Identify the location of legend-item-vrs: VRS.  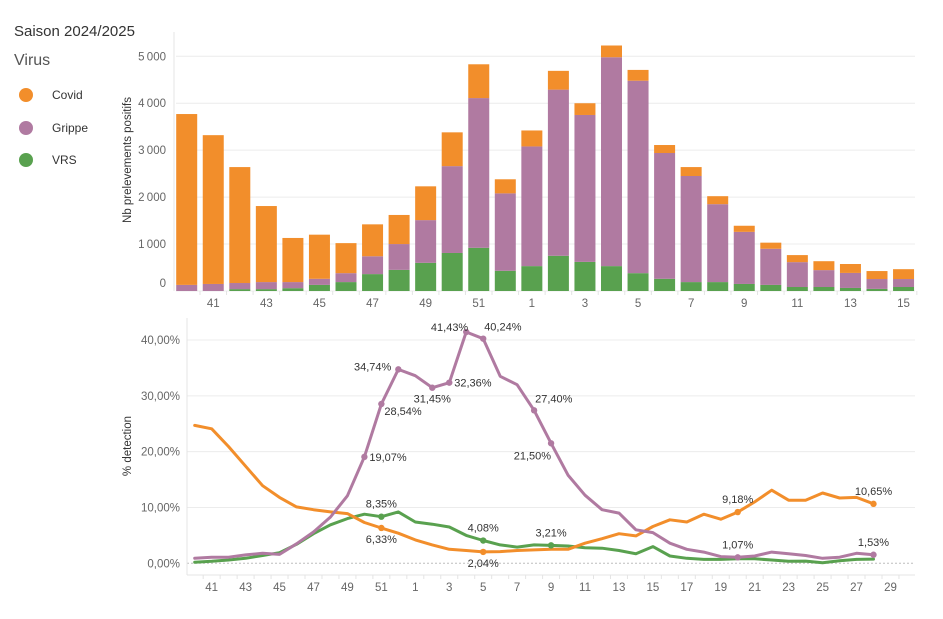
(48, 160).